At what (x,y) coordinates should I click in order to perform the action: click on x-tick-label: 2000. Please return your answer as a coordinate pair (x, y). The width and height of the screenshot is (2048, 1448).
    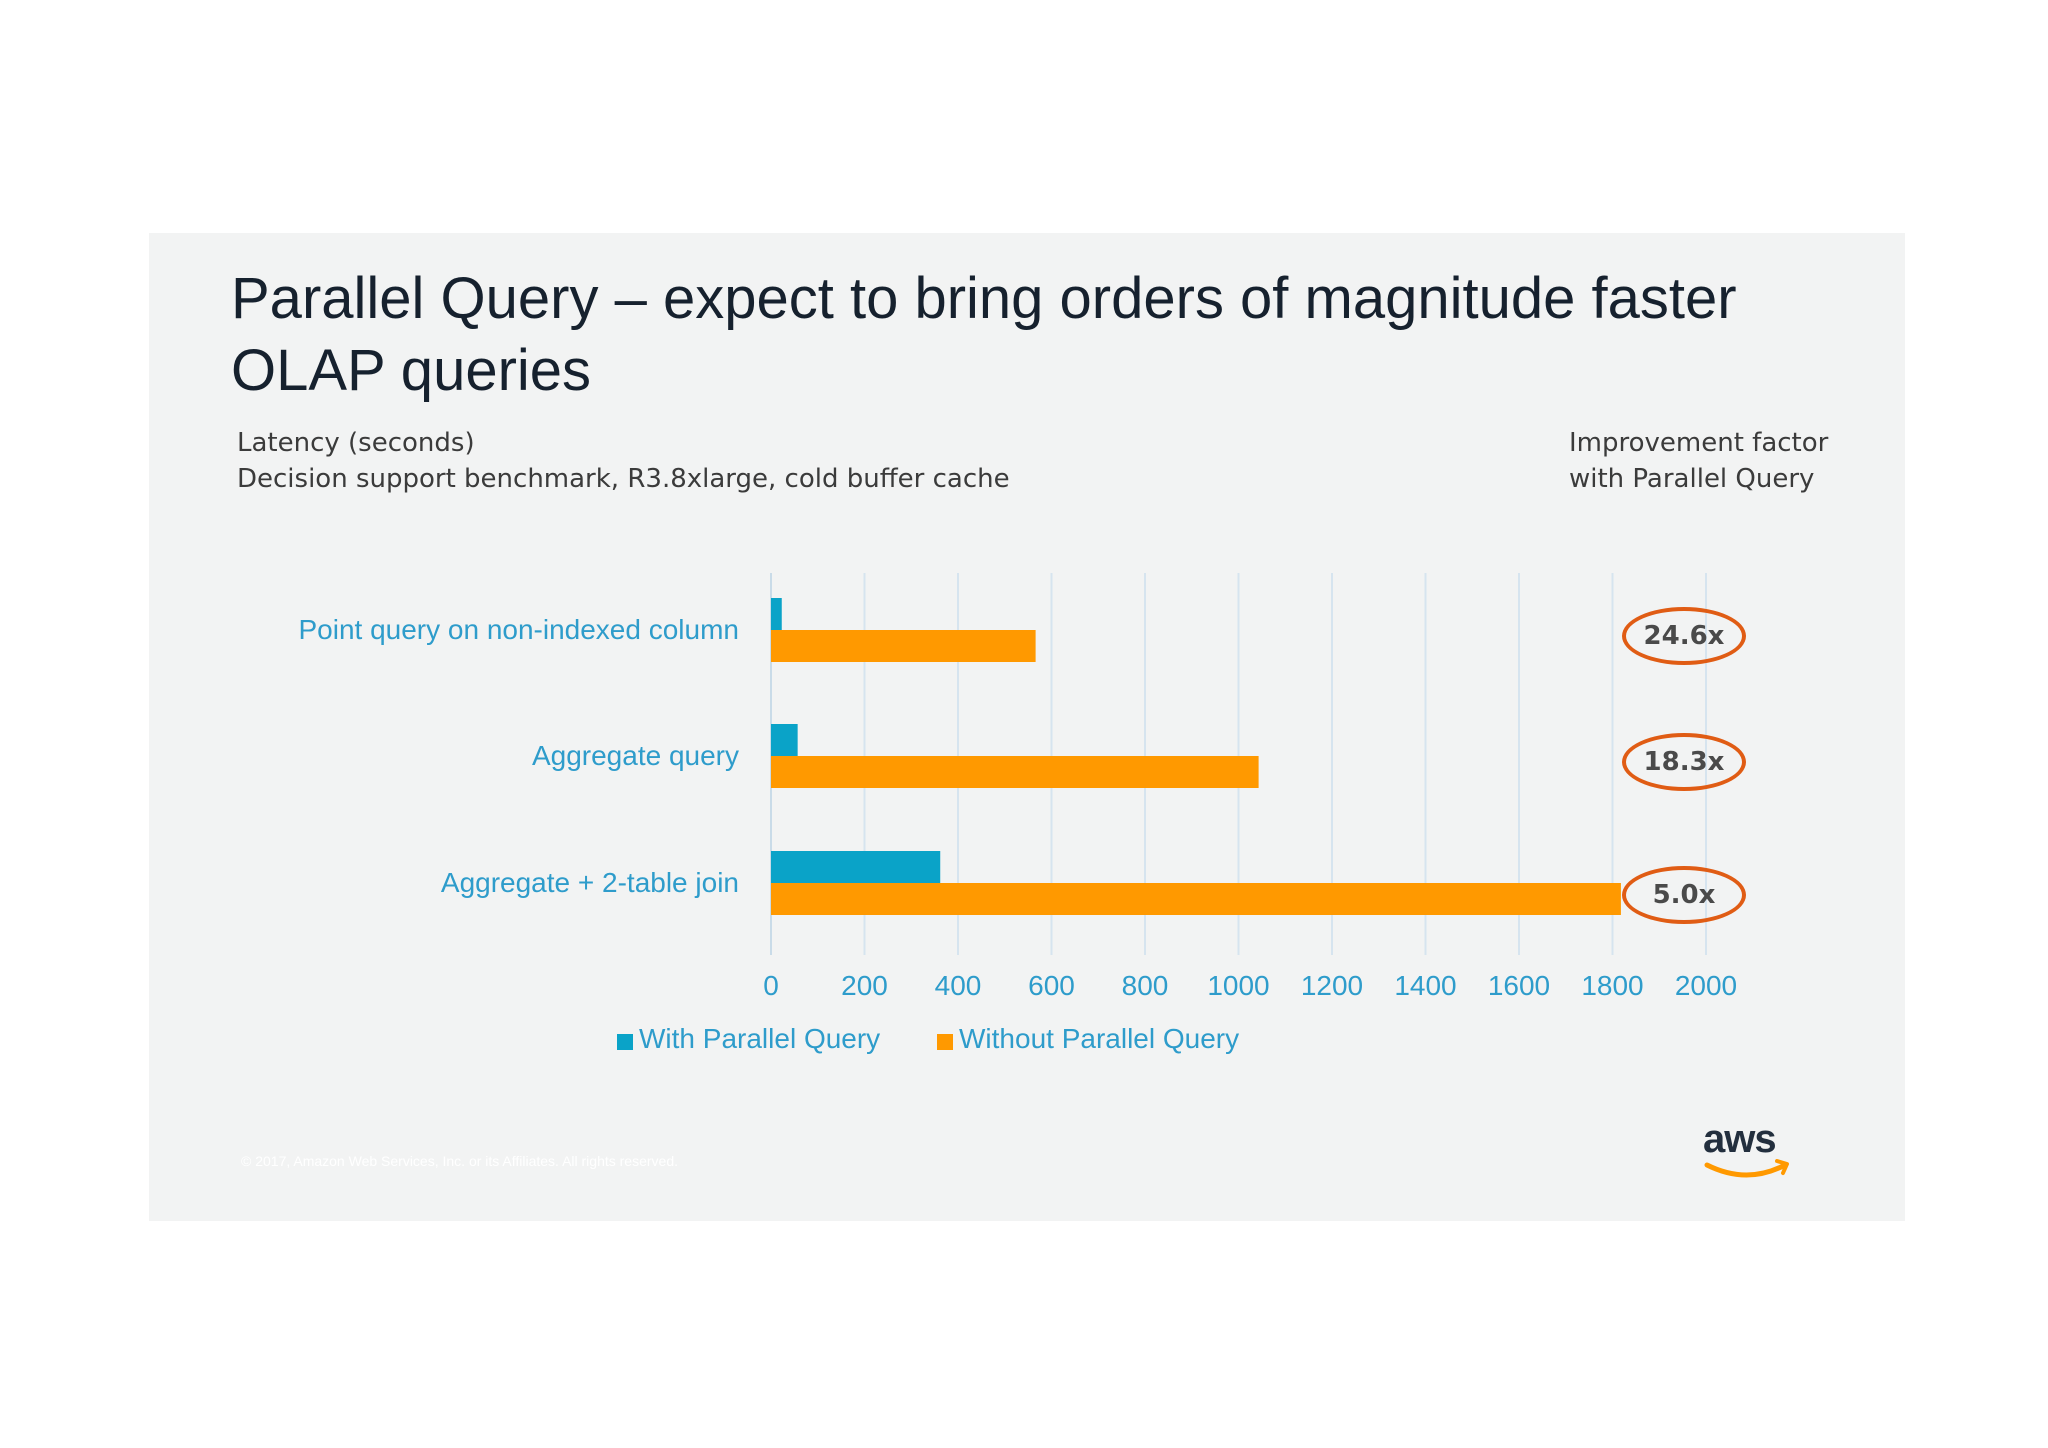
    Looking at the image, I should click on (1706, 985).